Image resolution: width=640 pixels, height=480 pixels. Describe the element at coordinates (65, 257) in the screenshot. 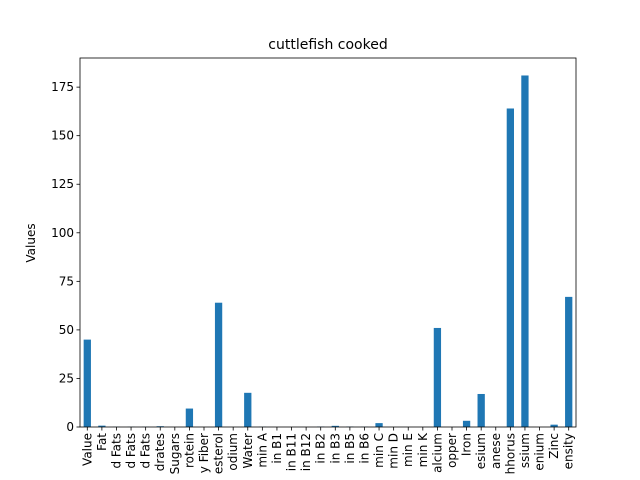

I see `y-ticks-group: 0 25 50 75 100 125 150 175` at that location.